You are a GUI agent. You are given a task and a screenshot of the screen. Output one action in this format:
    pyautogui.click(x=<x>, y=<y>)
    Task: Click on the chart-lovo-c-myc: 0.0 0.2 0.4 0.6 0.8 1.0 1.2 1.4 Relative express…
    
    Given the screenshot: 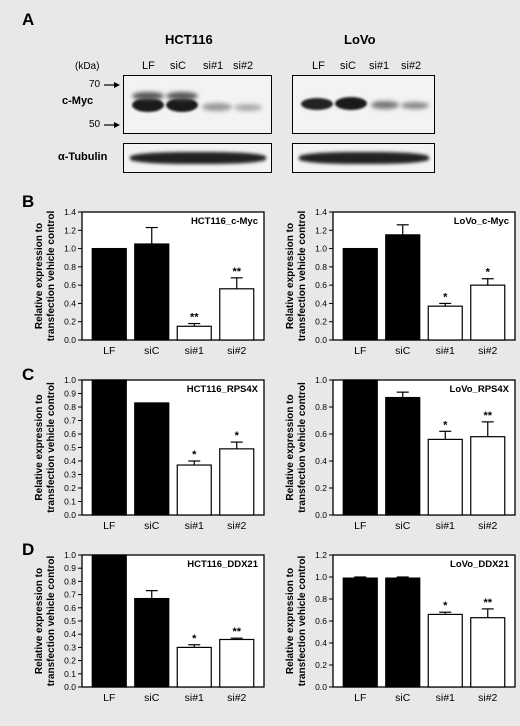 What is the action you would take?
    pyautogui.click(x=400, y=282)
    